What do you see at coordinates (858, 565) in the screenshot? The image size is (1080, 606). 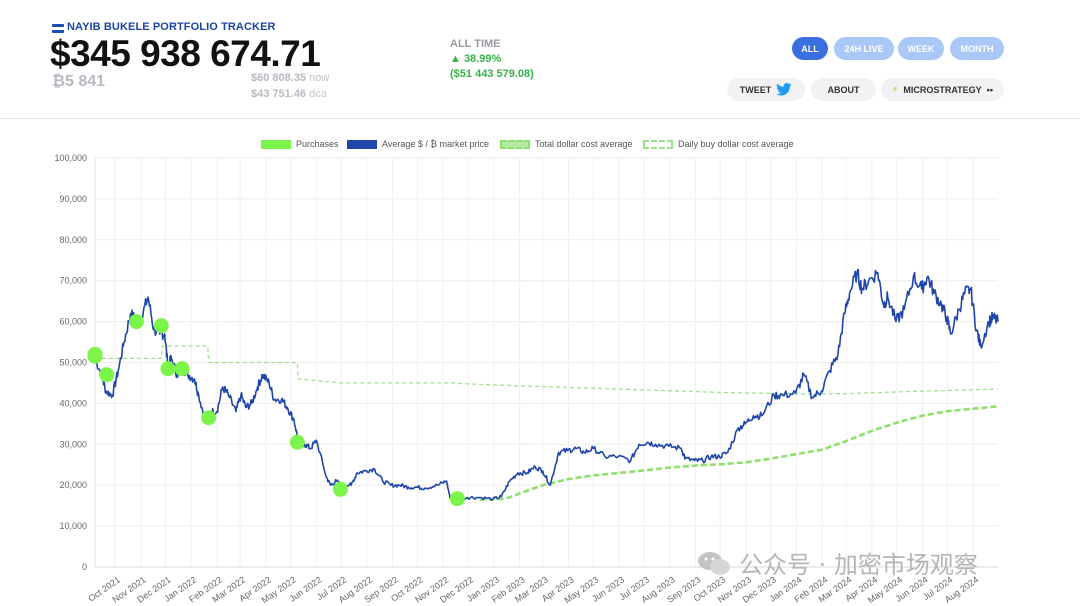 I see `watermark-text: 公众号 · 加密市场观察` at bounding box center [858, 565].